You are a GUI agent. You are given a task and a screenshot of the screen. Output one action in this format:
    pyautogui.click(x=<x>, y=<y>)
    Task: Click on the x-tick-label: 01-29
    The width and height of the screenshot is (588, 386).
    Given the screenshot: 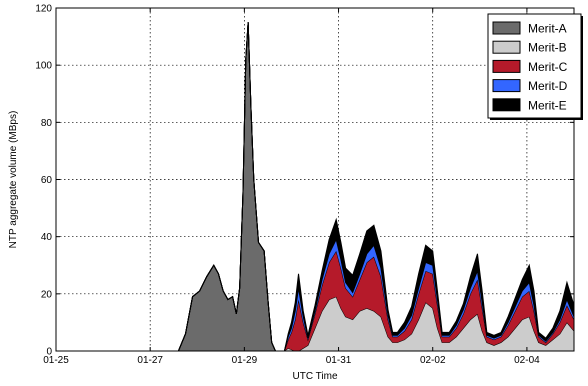 What is the action you would take?
    pyautogui.click(x=245, y=360)
    